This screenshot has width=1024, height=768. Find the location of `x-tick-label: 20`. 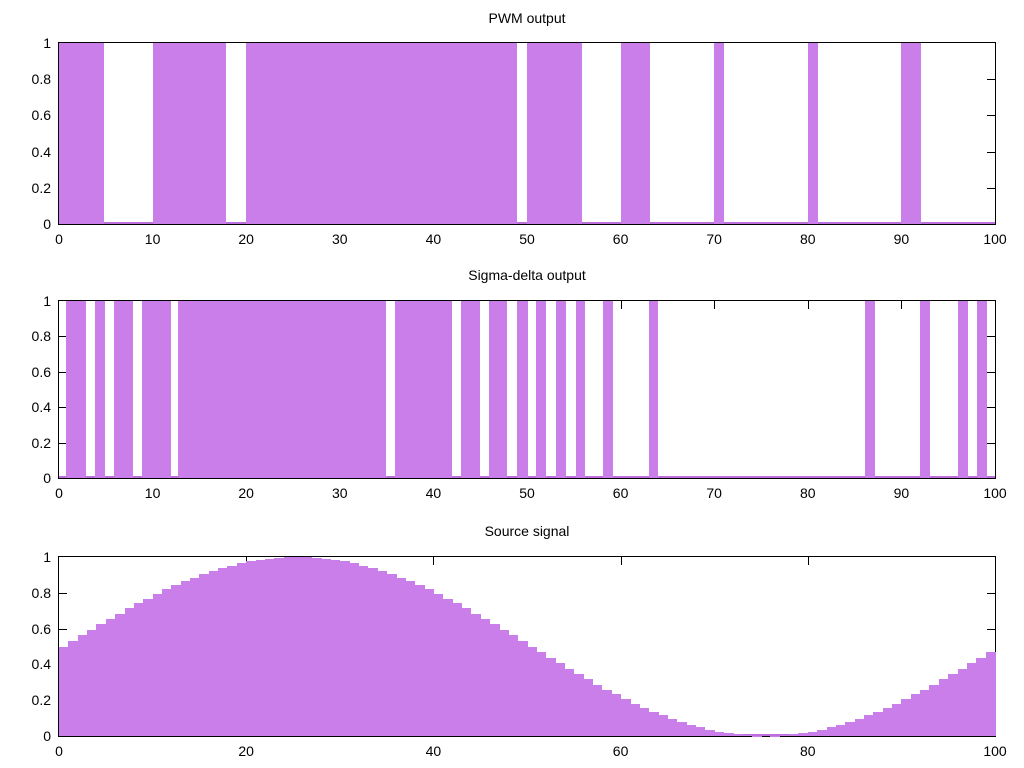

x-tick-label: 20 is located at coordinates (246, 493).